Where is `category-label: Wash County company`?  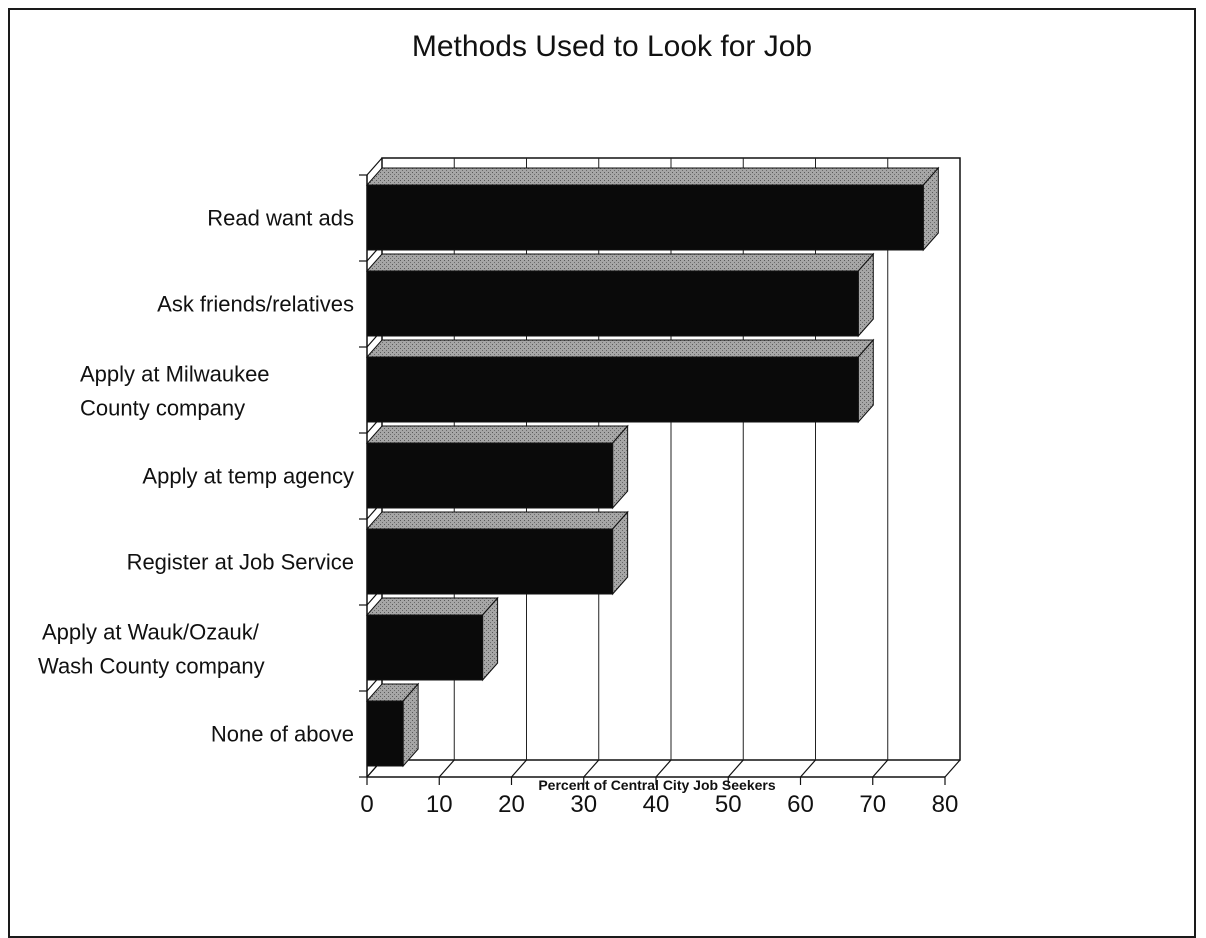 category-label: Wash County company is located at coordinates (151, 666).